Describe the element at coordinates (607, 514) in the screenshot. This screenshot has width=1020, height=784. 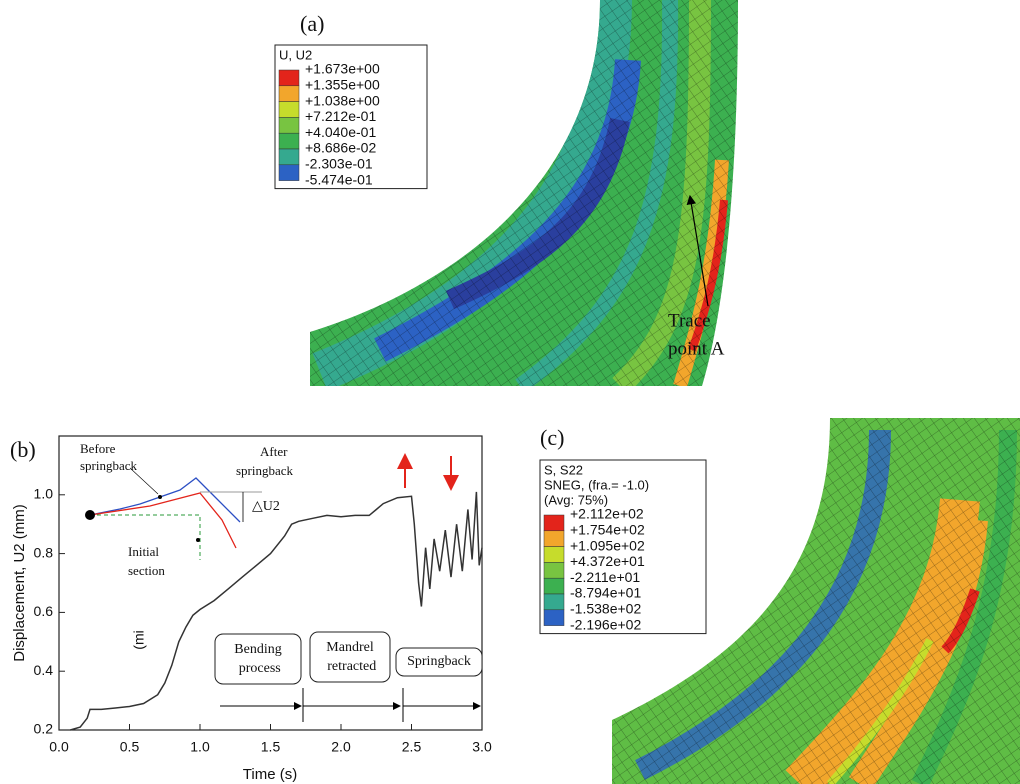
I see `legend-value: +2.112e+02` at that location.